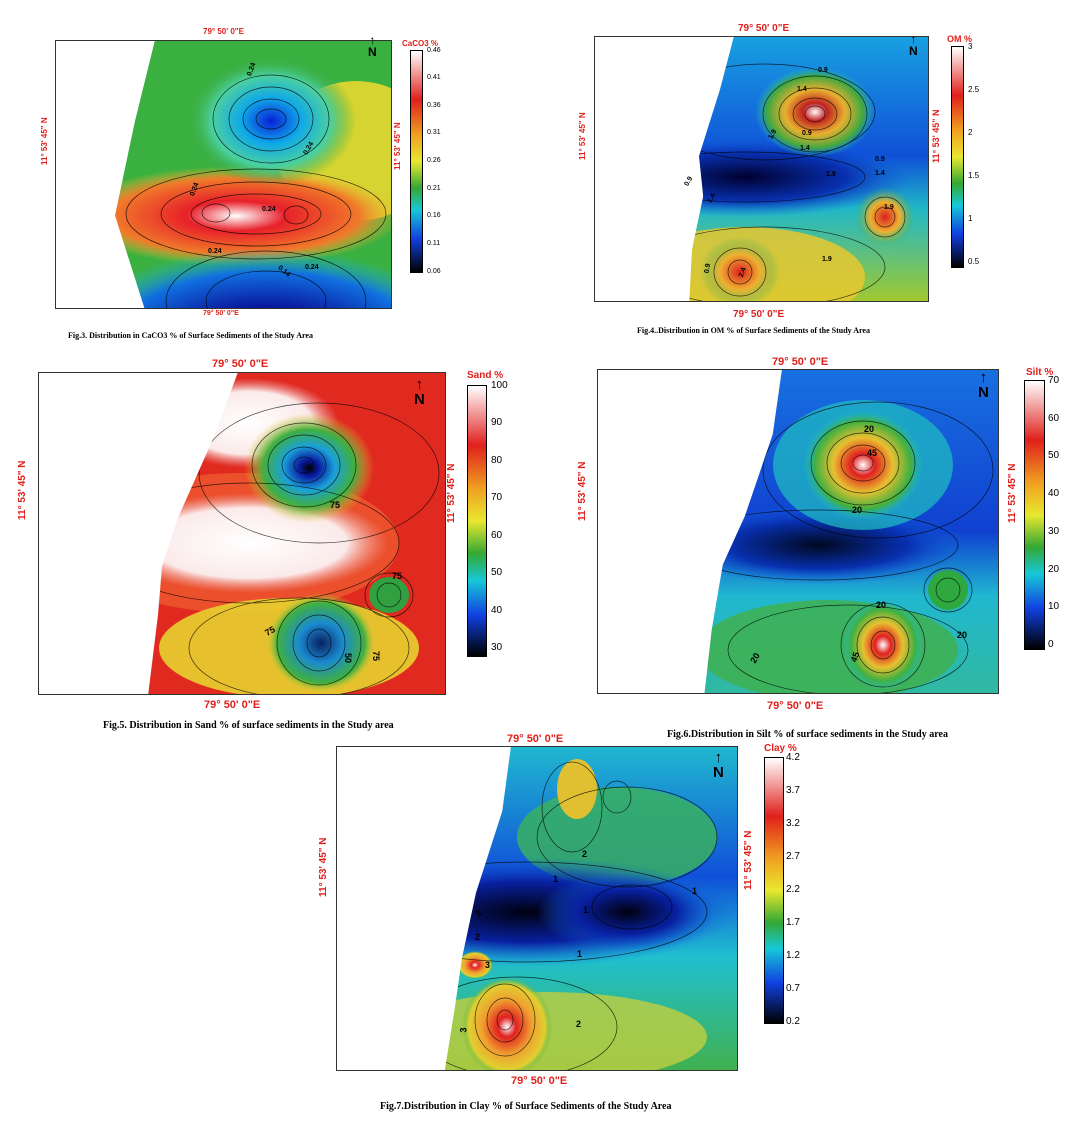 Image resolution: width=1085 pixels, height=1125 pixels. What do you see at coordinates (535, 739) in the screenshot?
I see `fig7-lon-top: 79° 50' 0"E` at bounding box center [535, 739].